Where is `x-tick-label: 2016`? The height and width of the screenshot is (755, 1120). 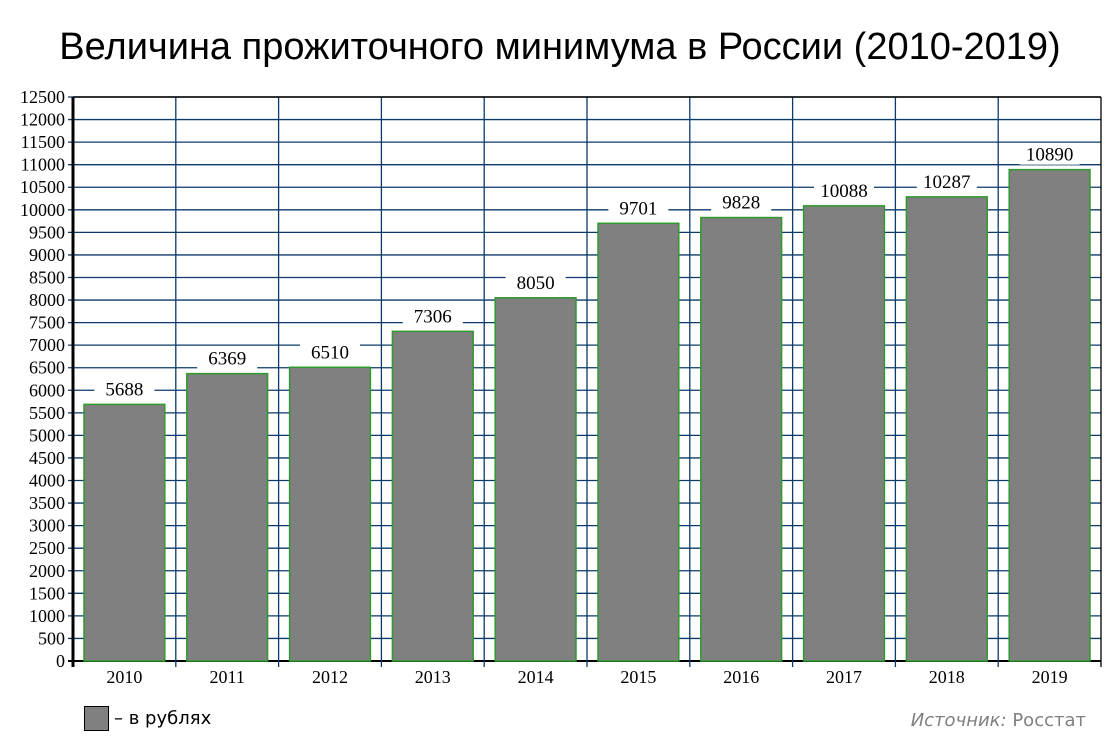
x-tick-label: 2016 is located at coordinates (741, 677).